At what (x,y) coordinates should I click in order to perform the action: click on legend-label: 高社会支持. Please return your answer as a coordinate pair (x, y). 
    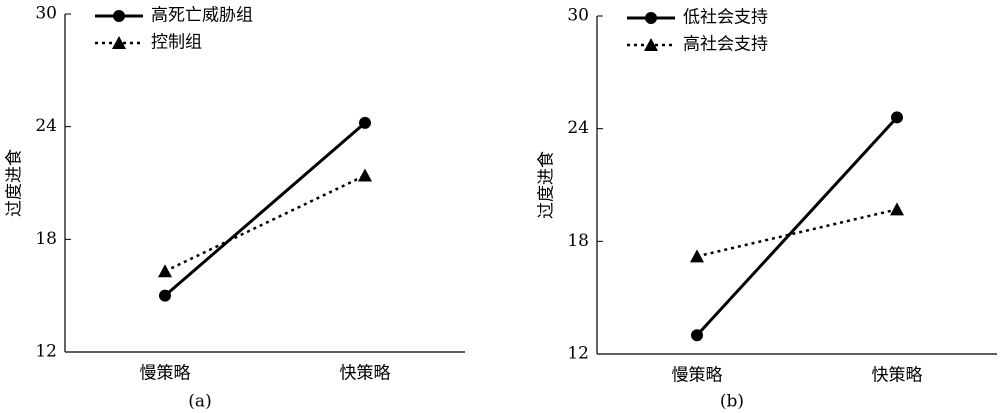
    Looking at the image, I should click on (725, 45).